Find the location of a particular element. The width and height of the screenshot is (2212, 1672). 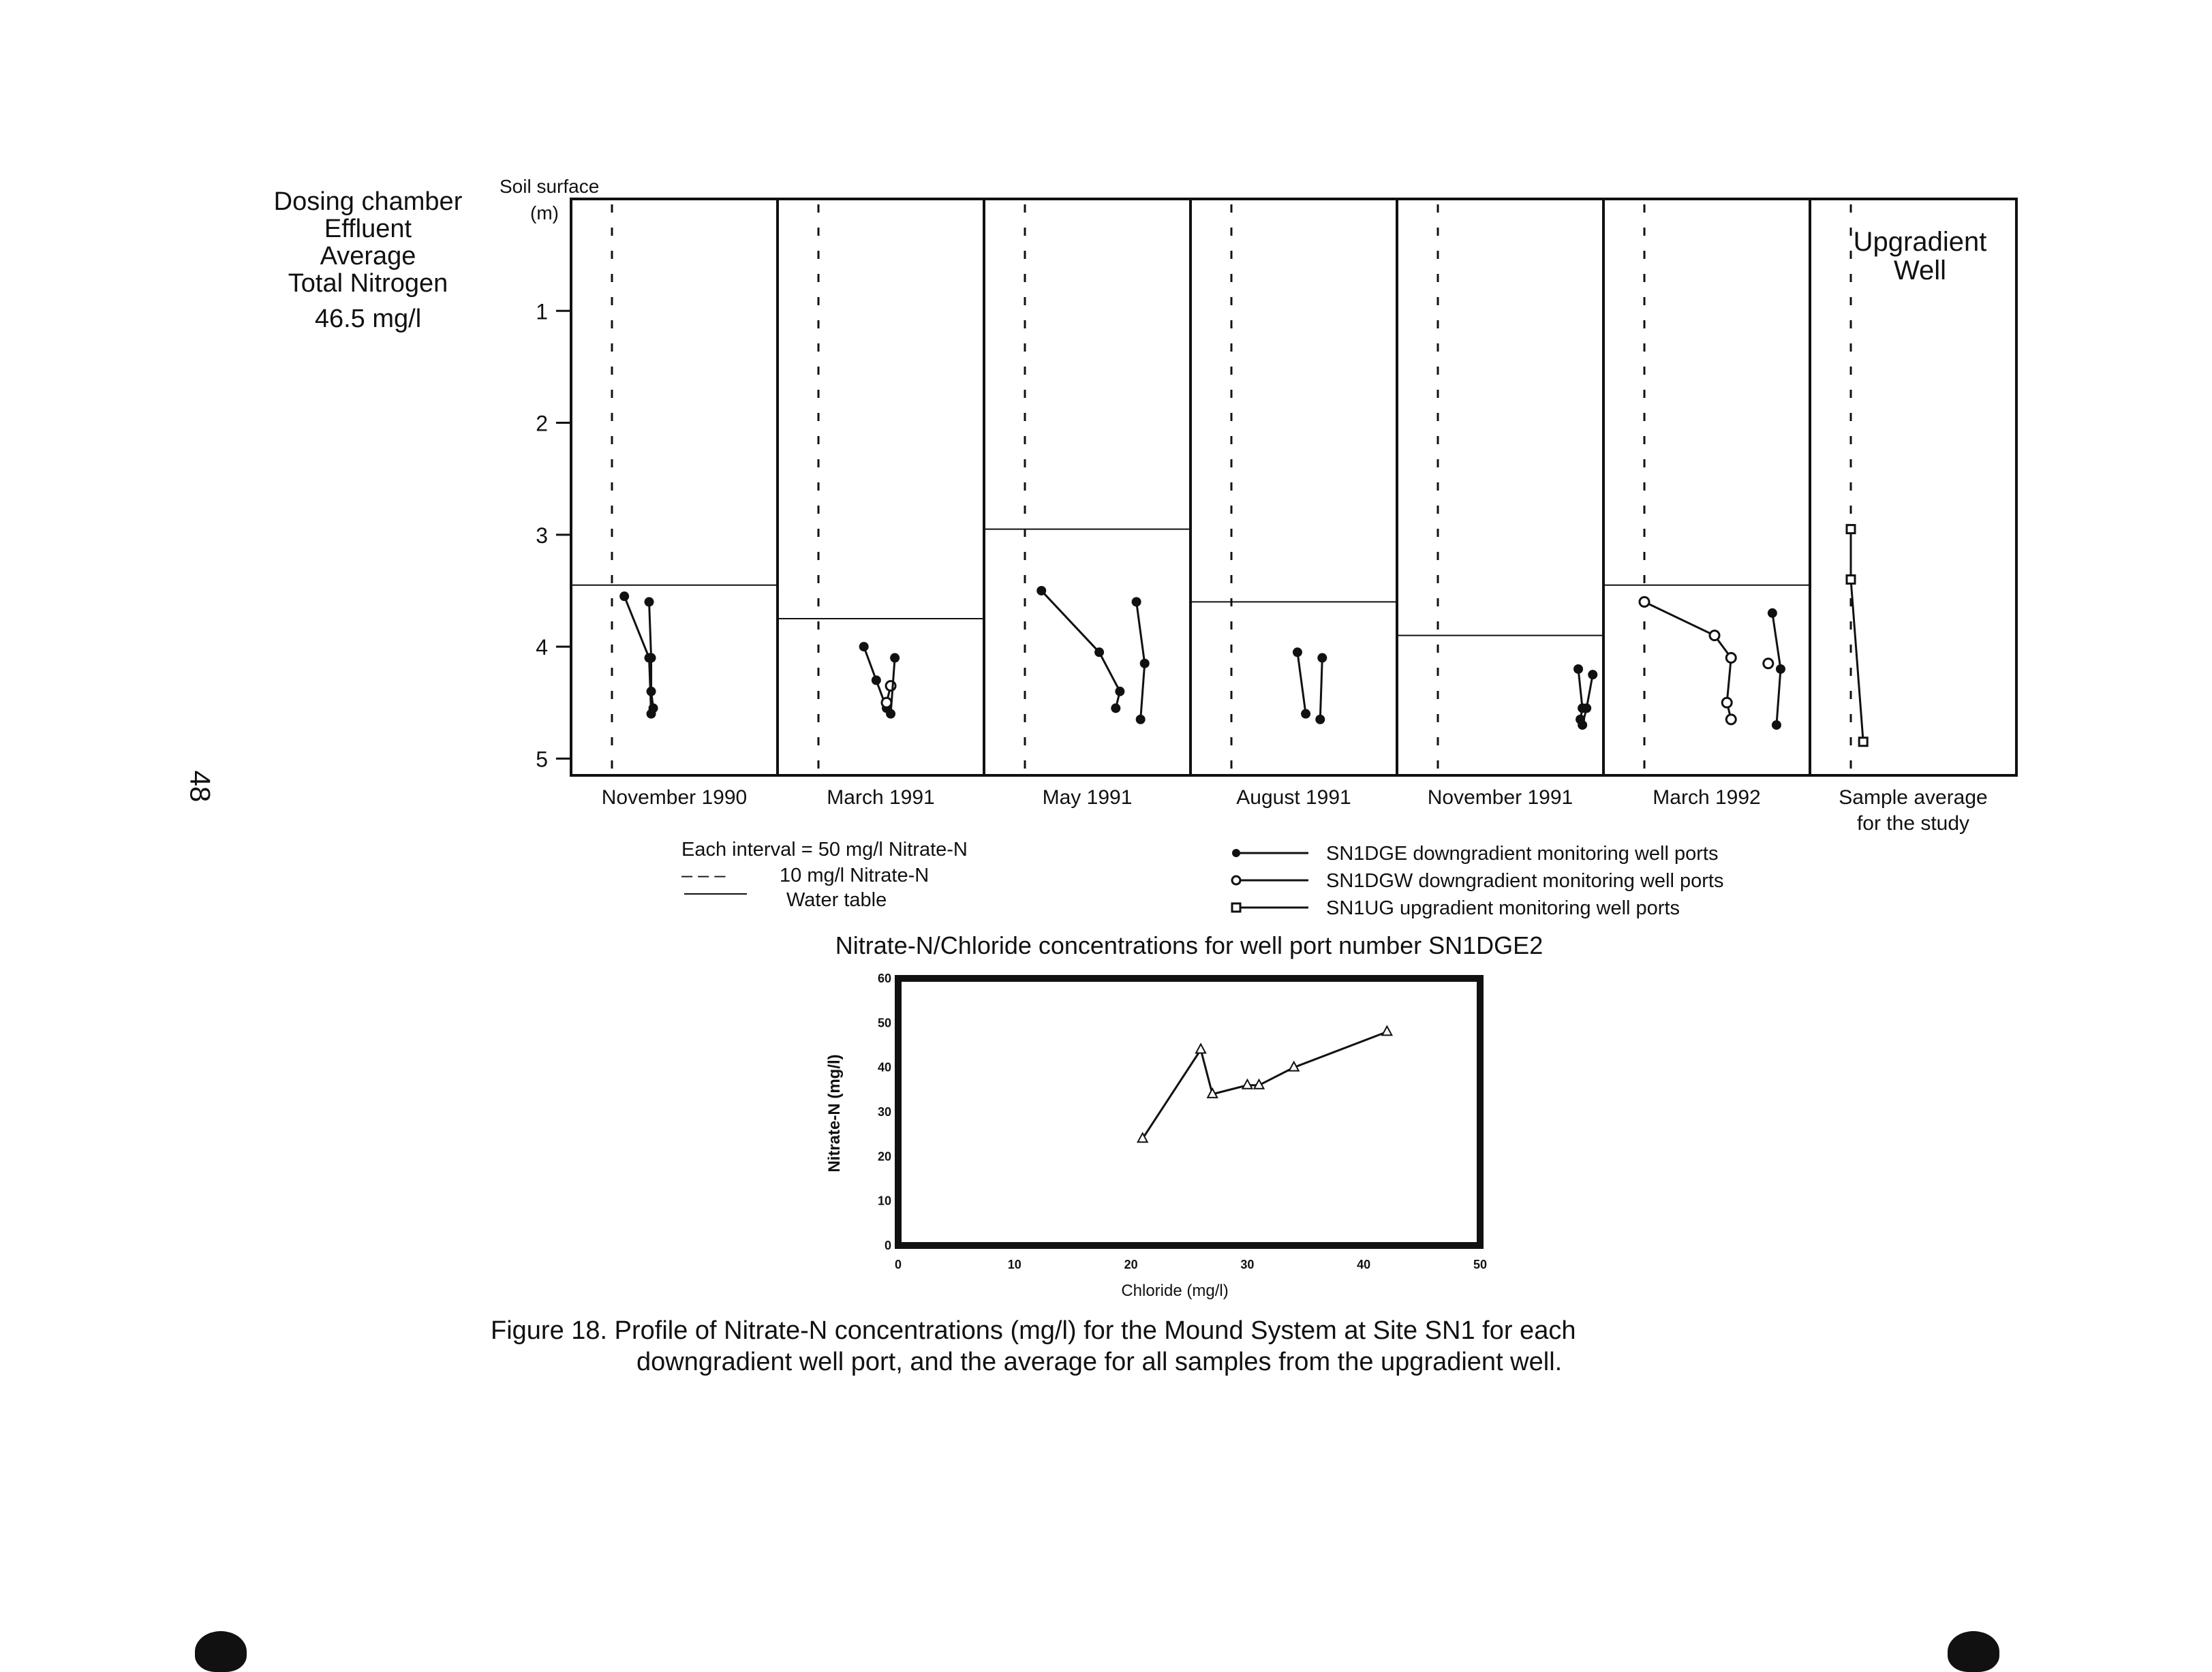

x-tick-label: 30 is located at coordinates (1247, 1264).